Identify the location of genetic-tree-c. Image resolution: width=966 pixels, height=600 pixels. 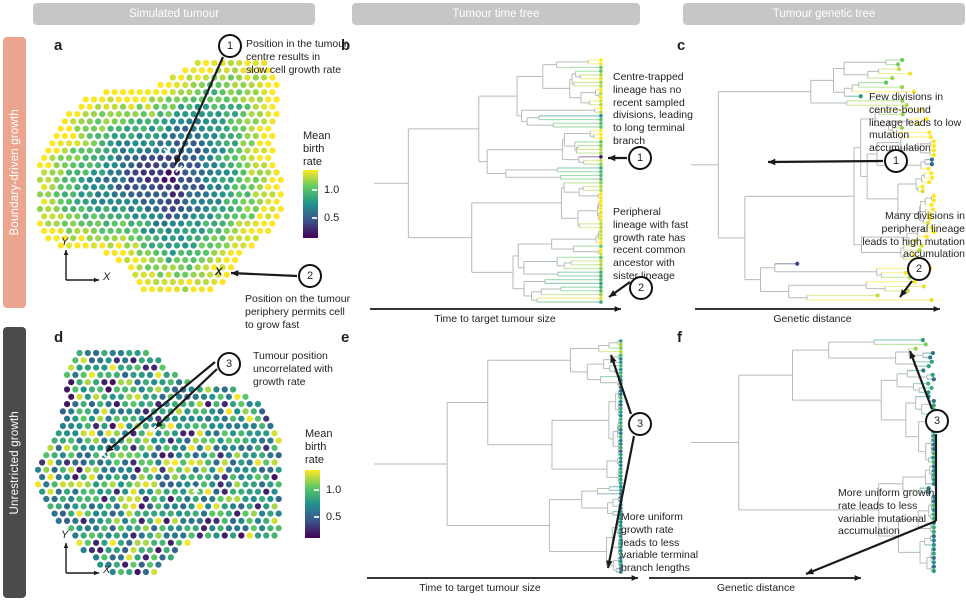
(813, 180).